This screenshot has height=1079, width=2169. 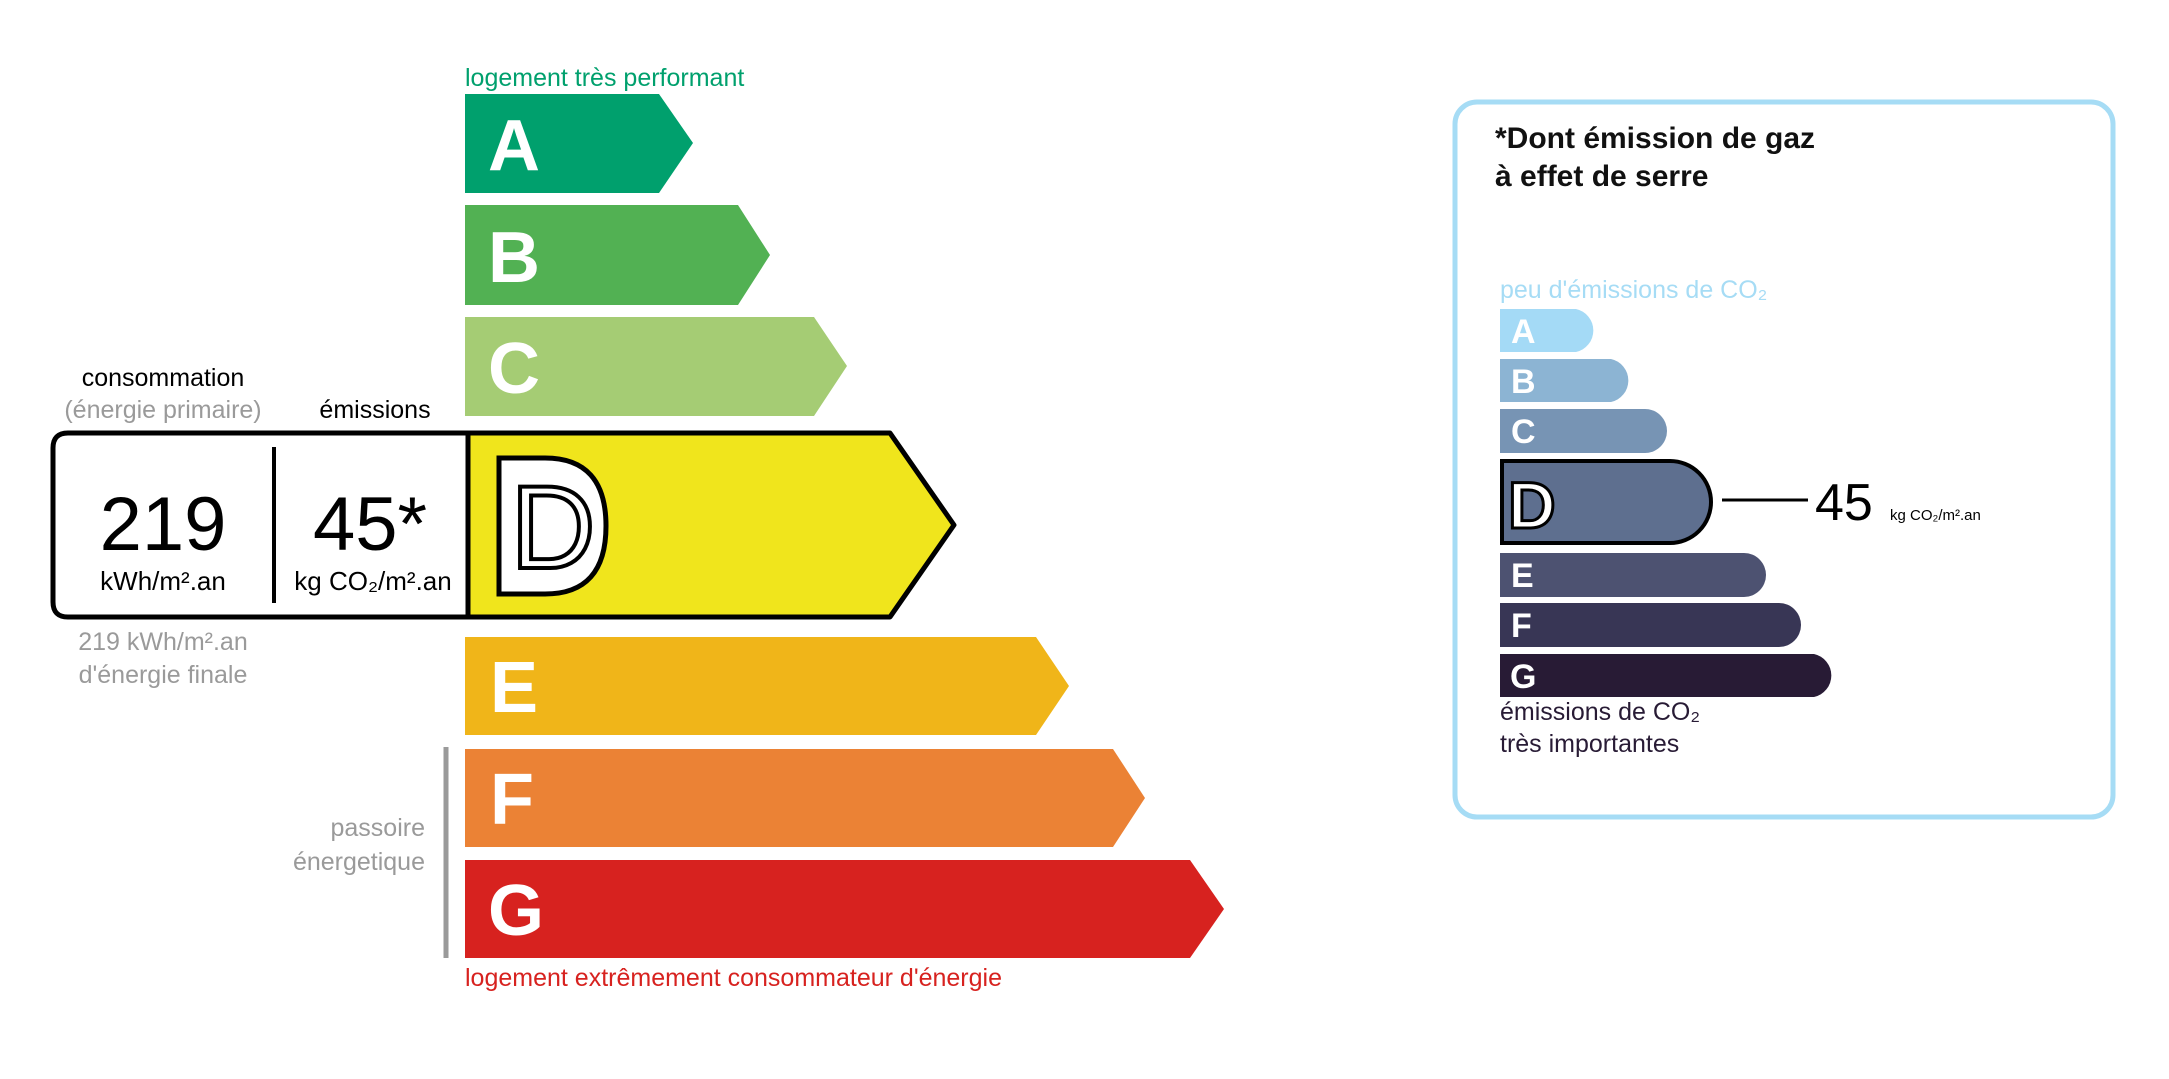 What do you see at coordinates (604, 78) in the screenshot?
I see `top-label: logement très performant` at bounding box center [604, 78].